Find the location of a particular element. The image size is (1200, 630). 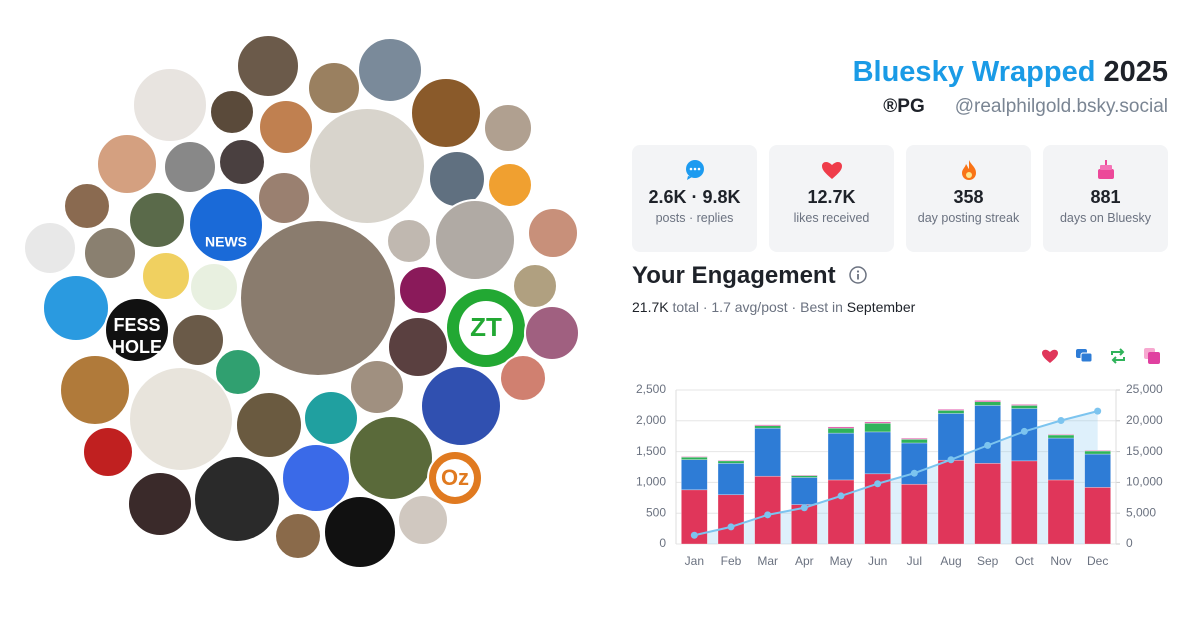

info-icon is located at coordinates (858, 275).